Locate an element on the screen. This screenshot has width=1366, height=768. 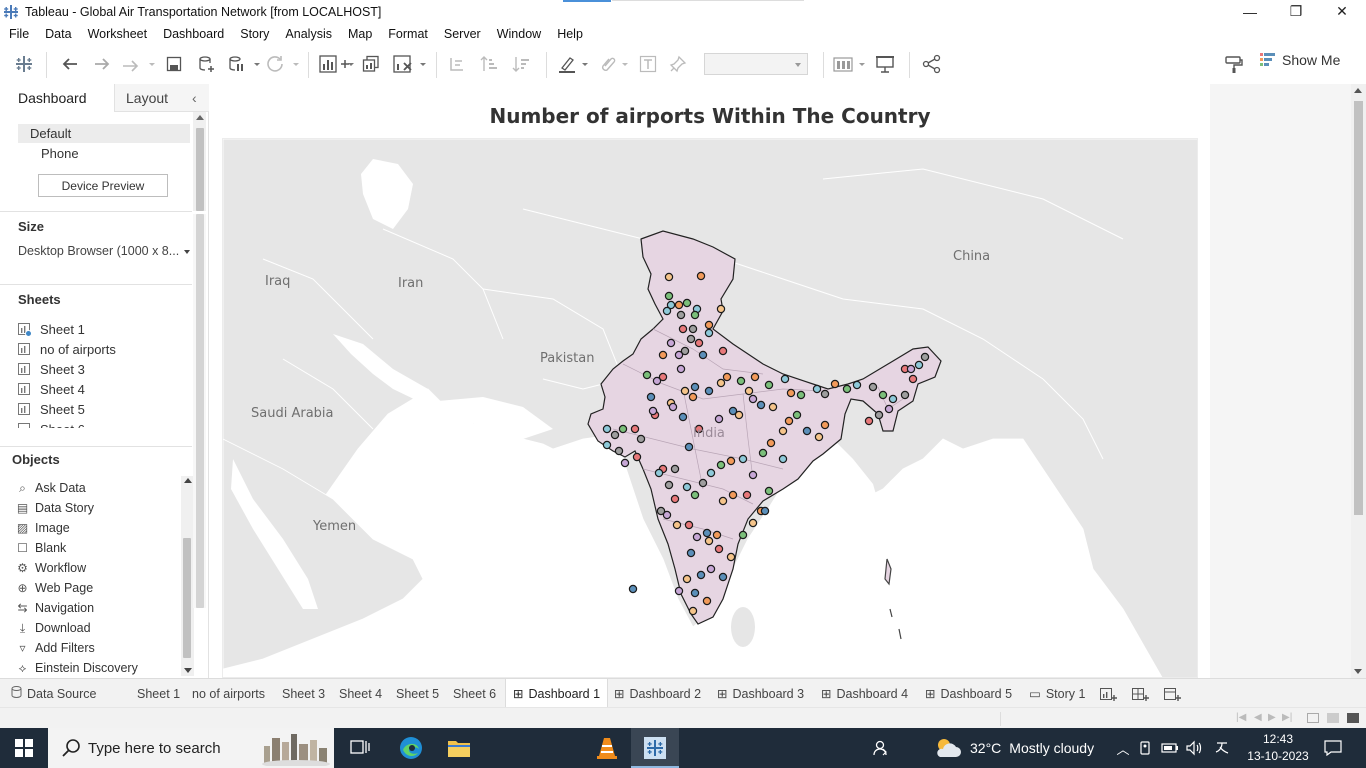
file-explorer-button is located at coordinates (459, 748).